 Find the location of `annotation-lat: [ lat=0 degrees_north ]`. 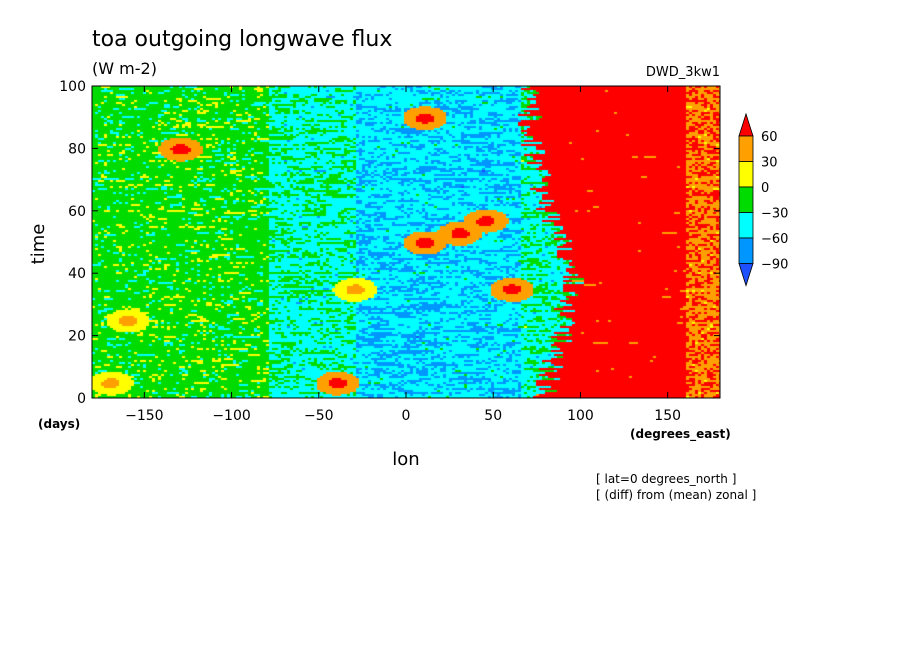

annotation-lat: [ lat=0 degrees_north ] is located at coordinates (666, 479).